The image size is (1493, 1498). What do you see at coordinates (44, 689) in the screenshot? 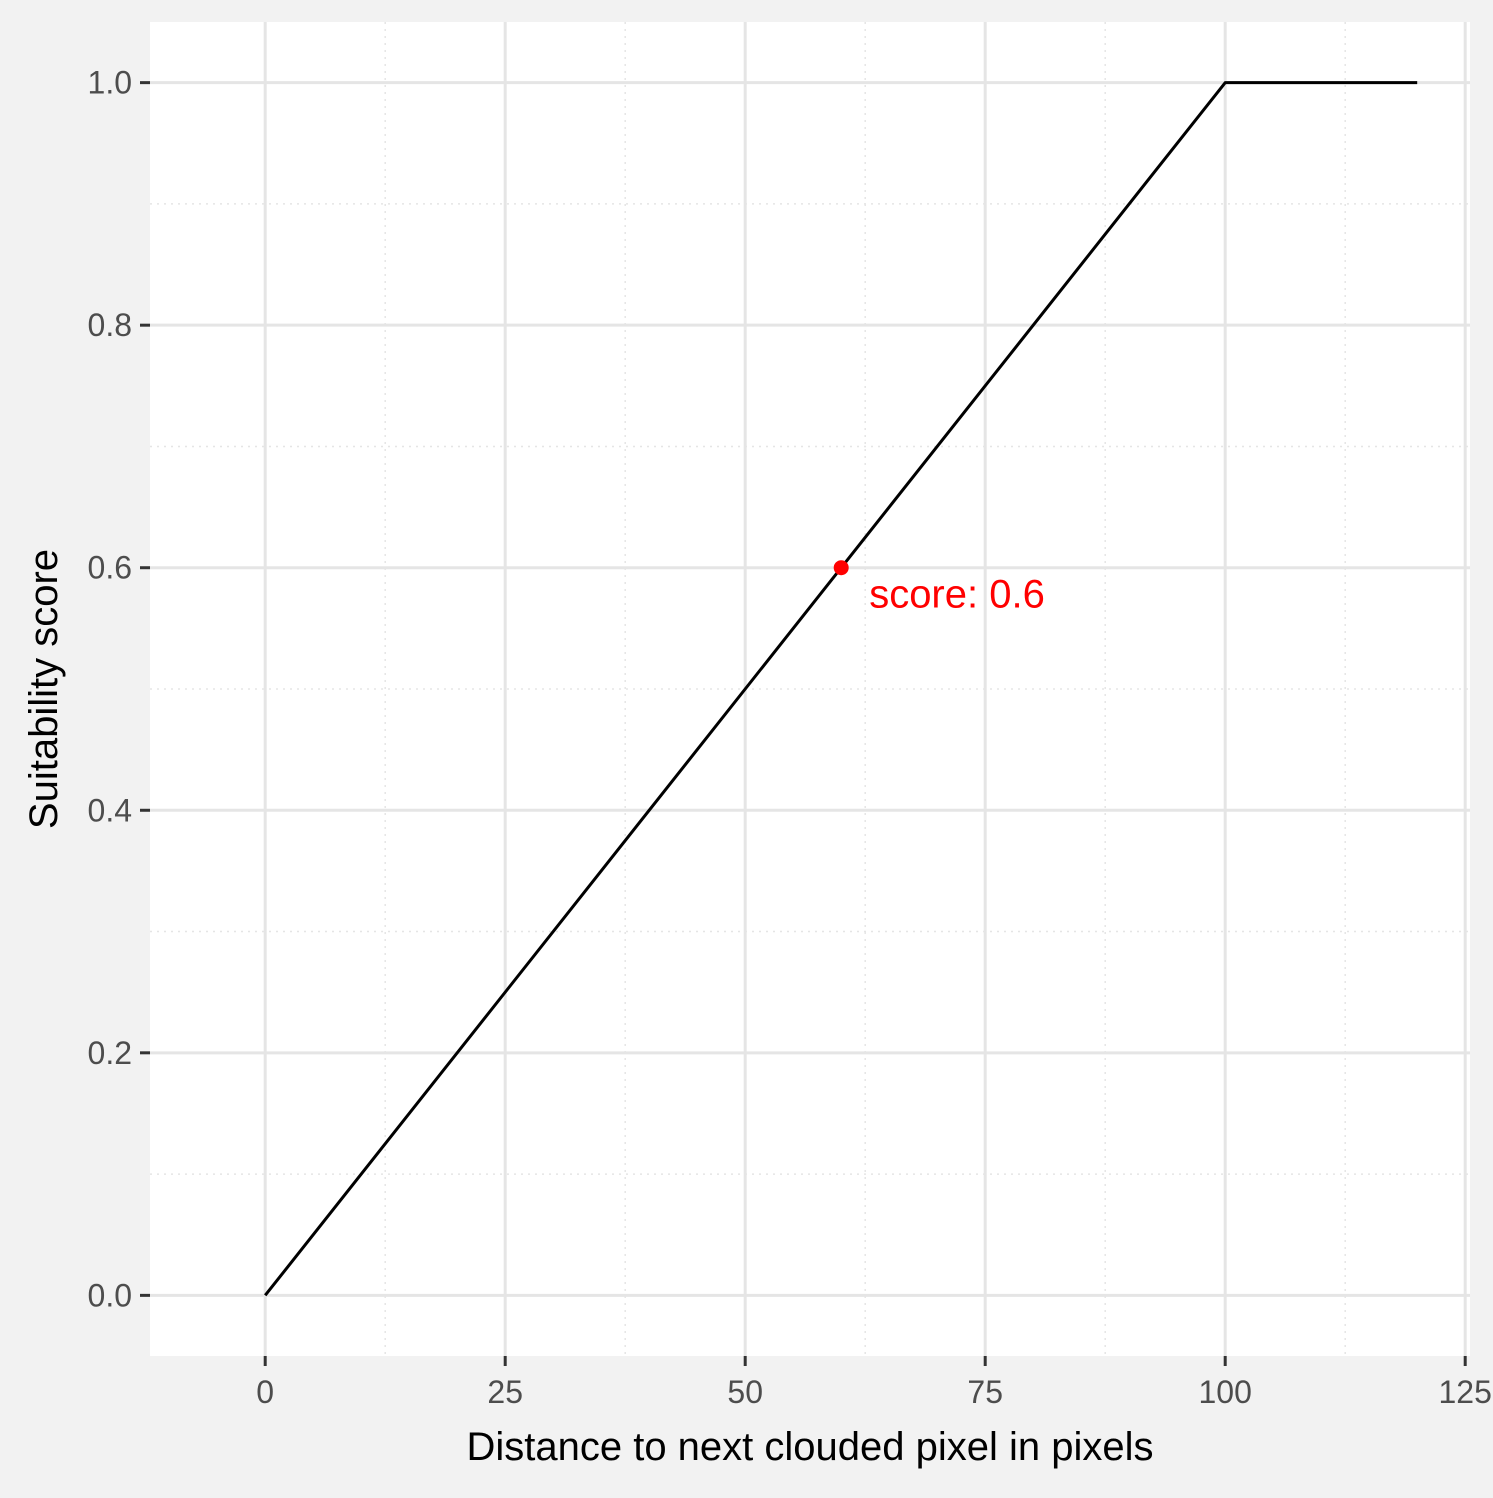
I see `y-axis-title: Suitability score` at bounding box center [44, 689].